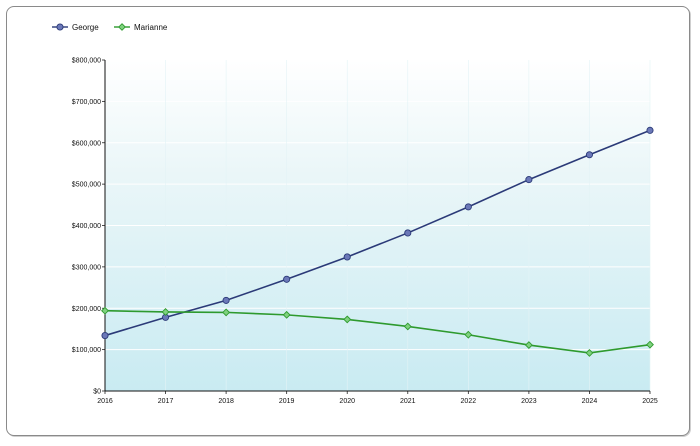  I want to click on legend: George Marianne, so click(110, 27).